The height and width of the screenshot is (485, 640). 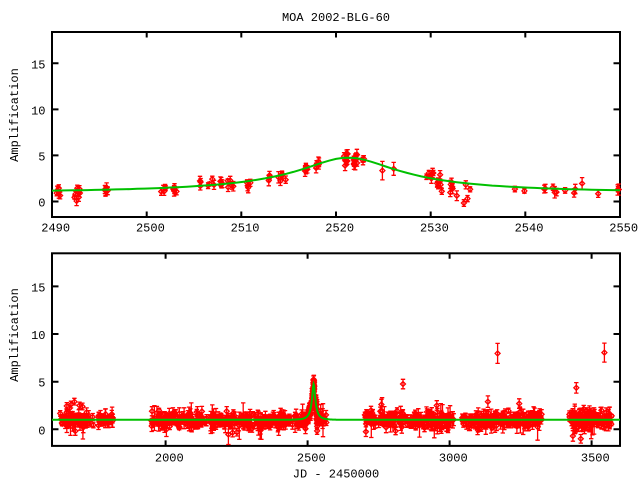 What do you see at coordinates (339, 229) in the screenshot?
I see `svg-text: 2520` at bounding box center [339, 229].